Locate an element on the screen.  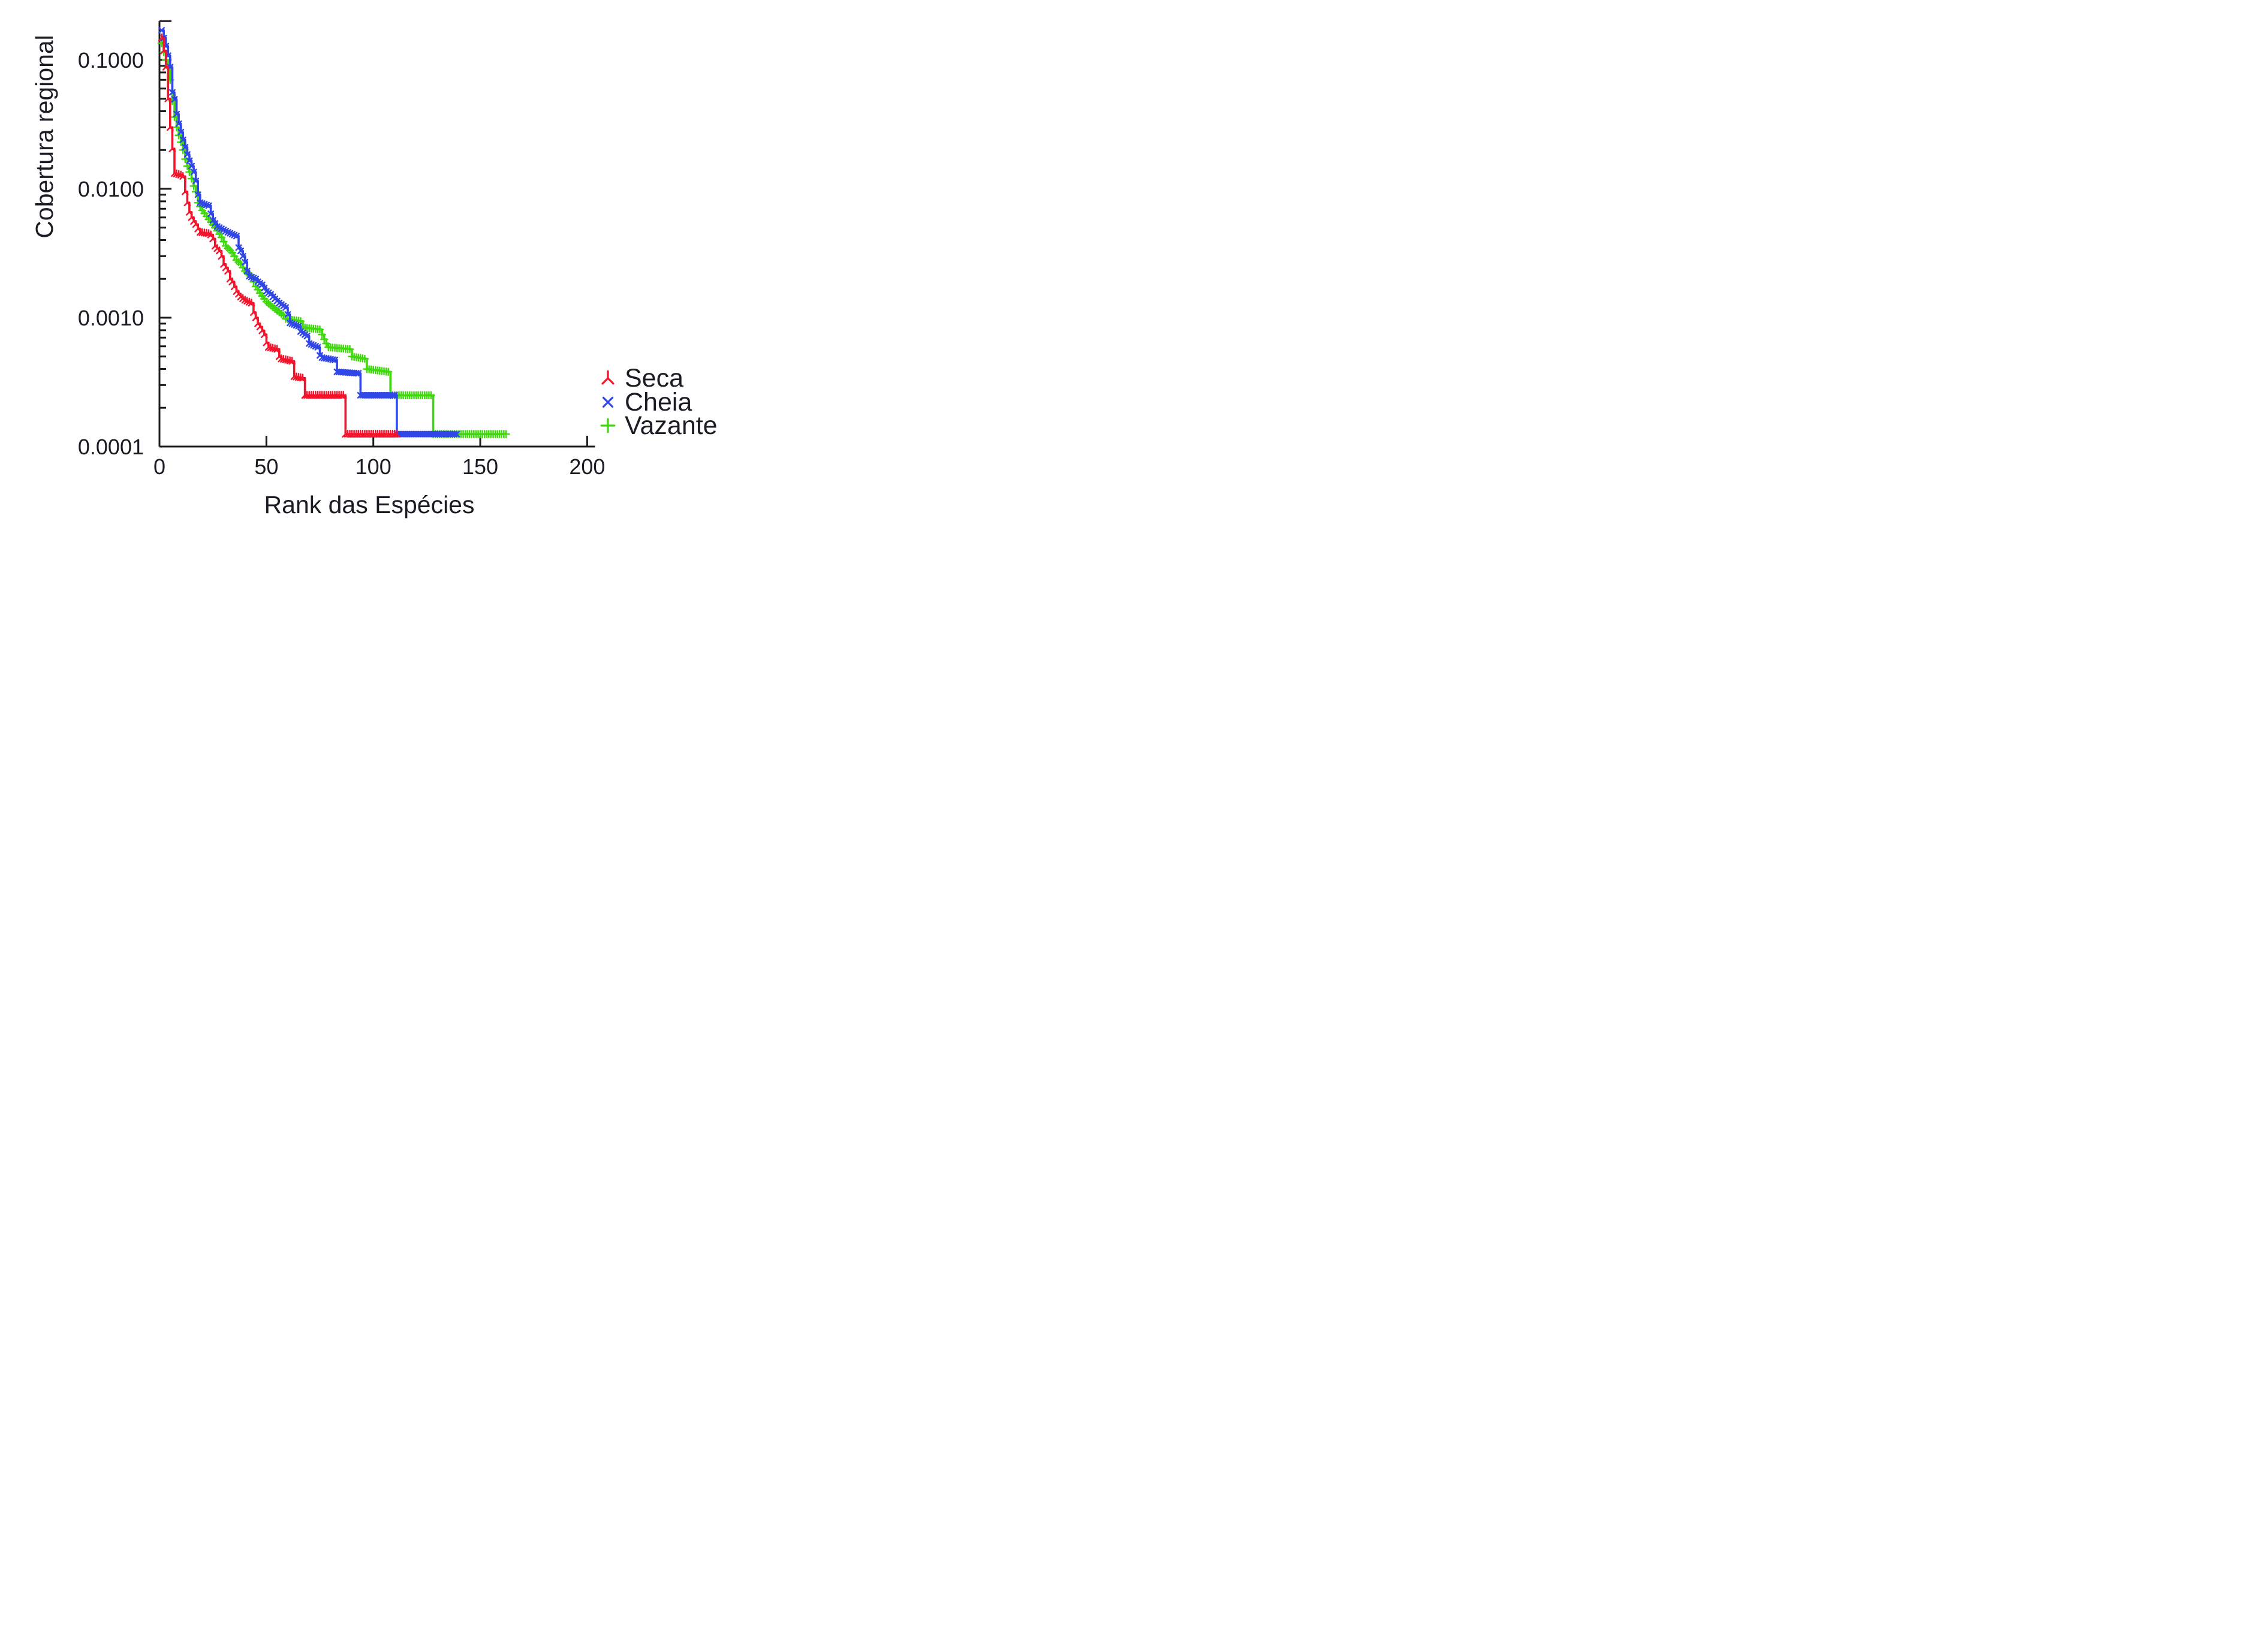
legend-item-vazante: Vazante is located at coordinates (659, 425).